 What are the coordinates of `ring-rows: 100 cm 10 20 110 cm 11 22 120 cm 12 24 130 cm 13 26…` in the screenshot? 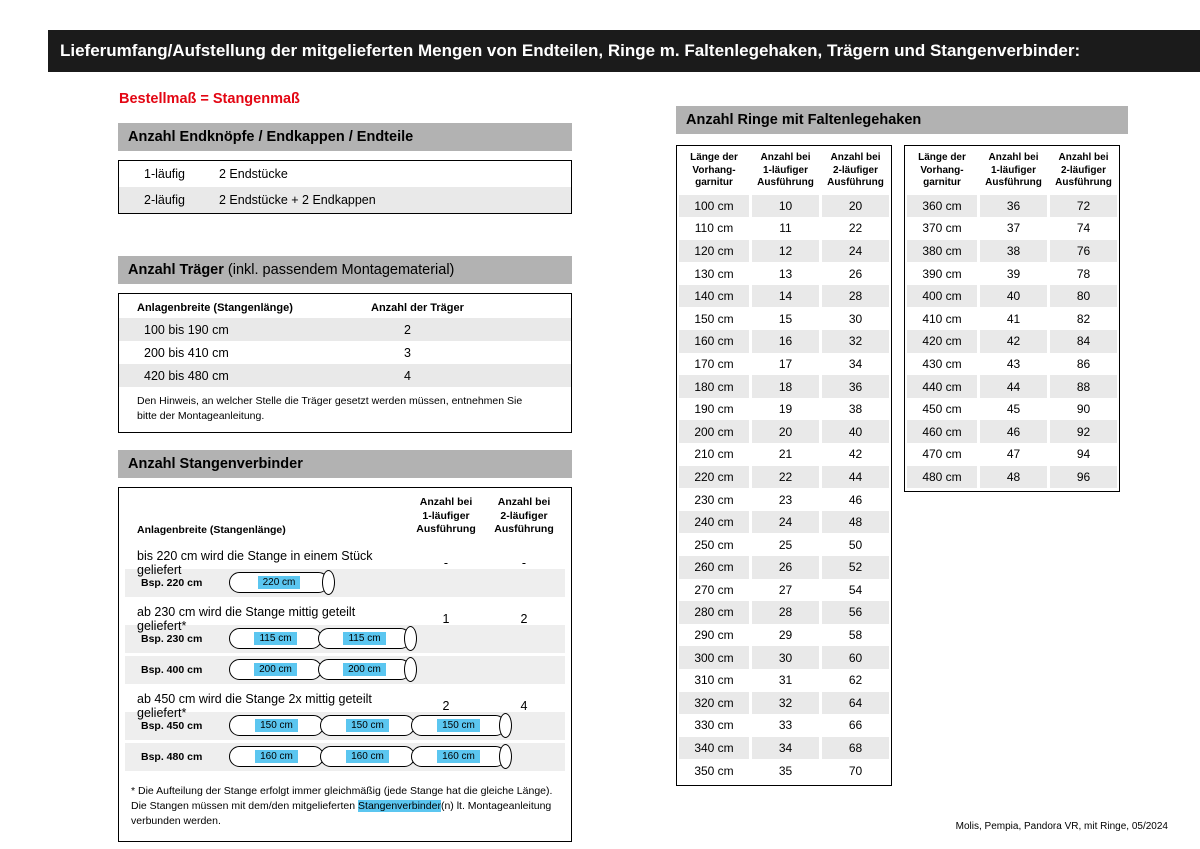 It's located at (784, 488).